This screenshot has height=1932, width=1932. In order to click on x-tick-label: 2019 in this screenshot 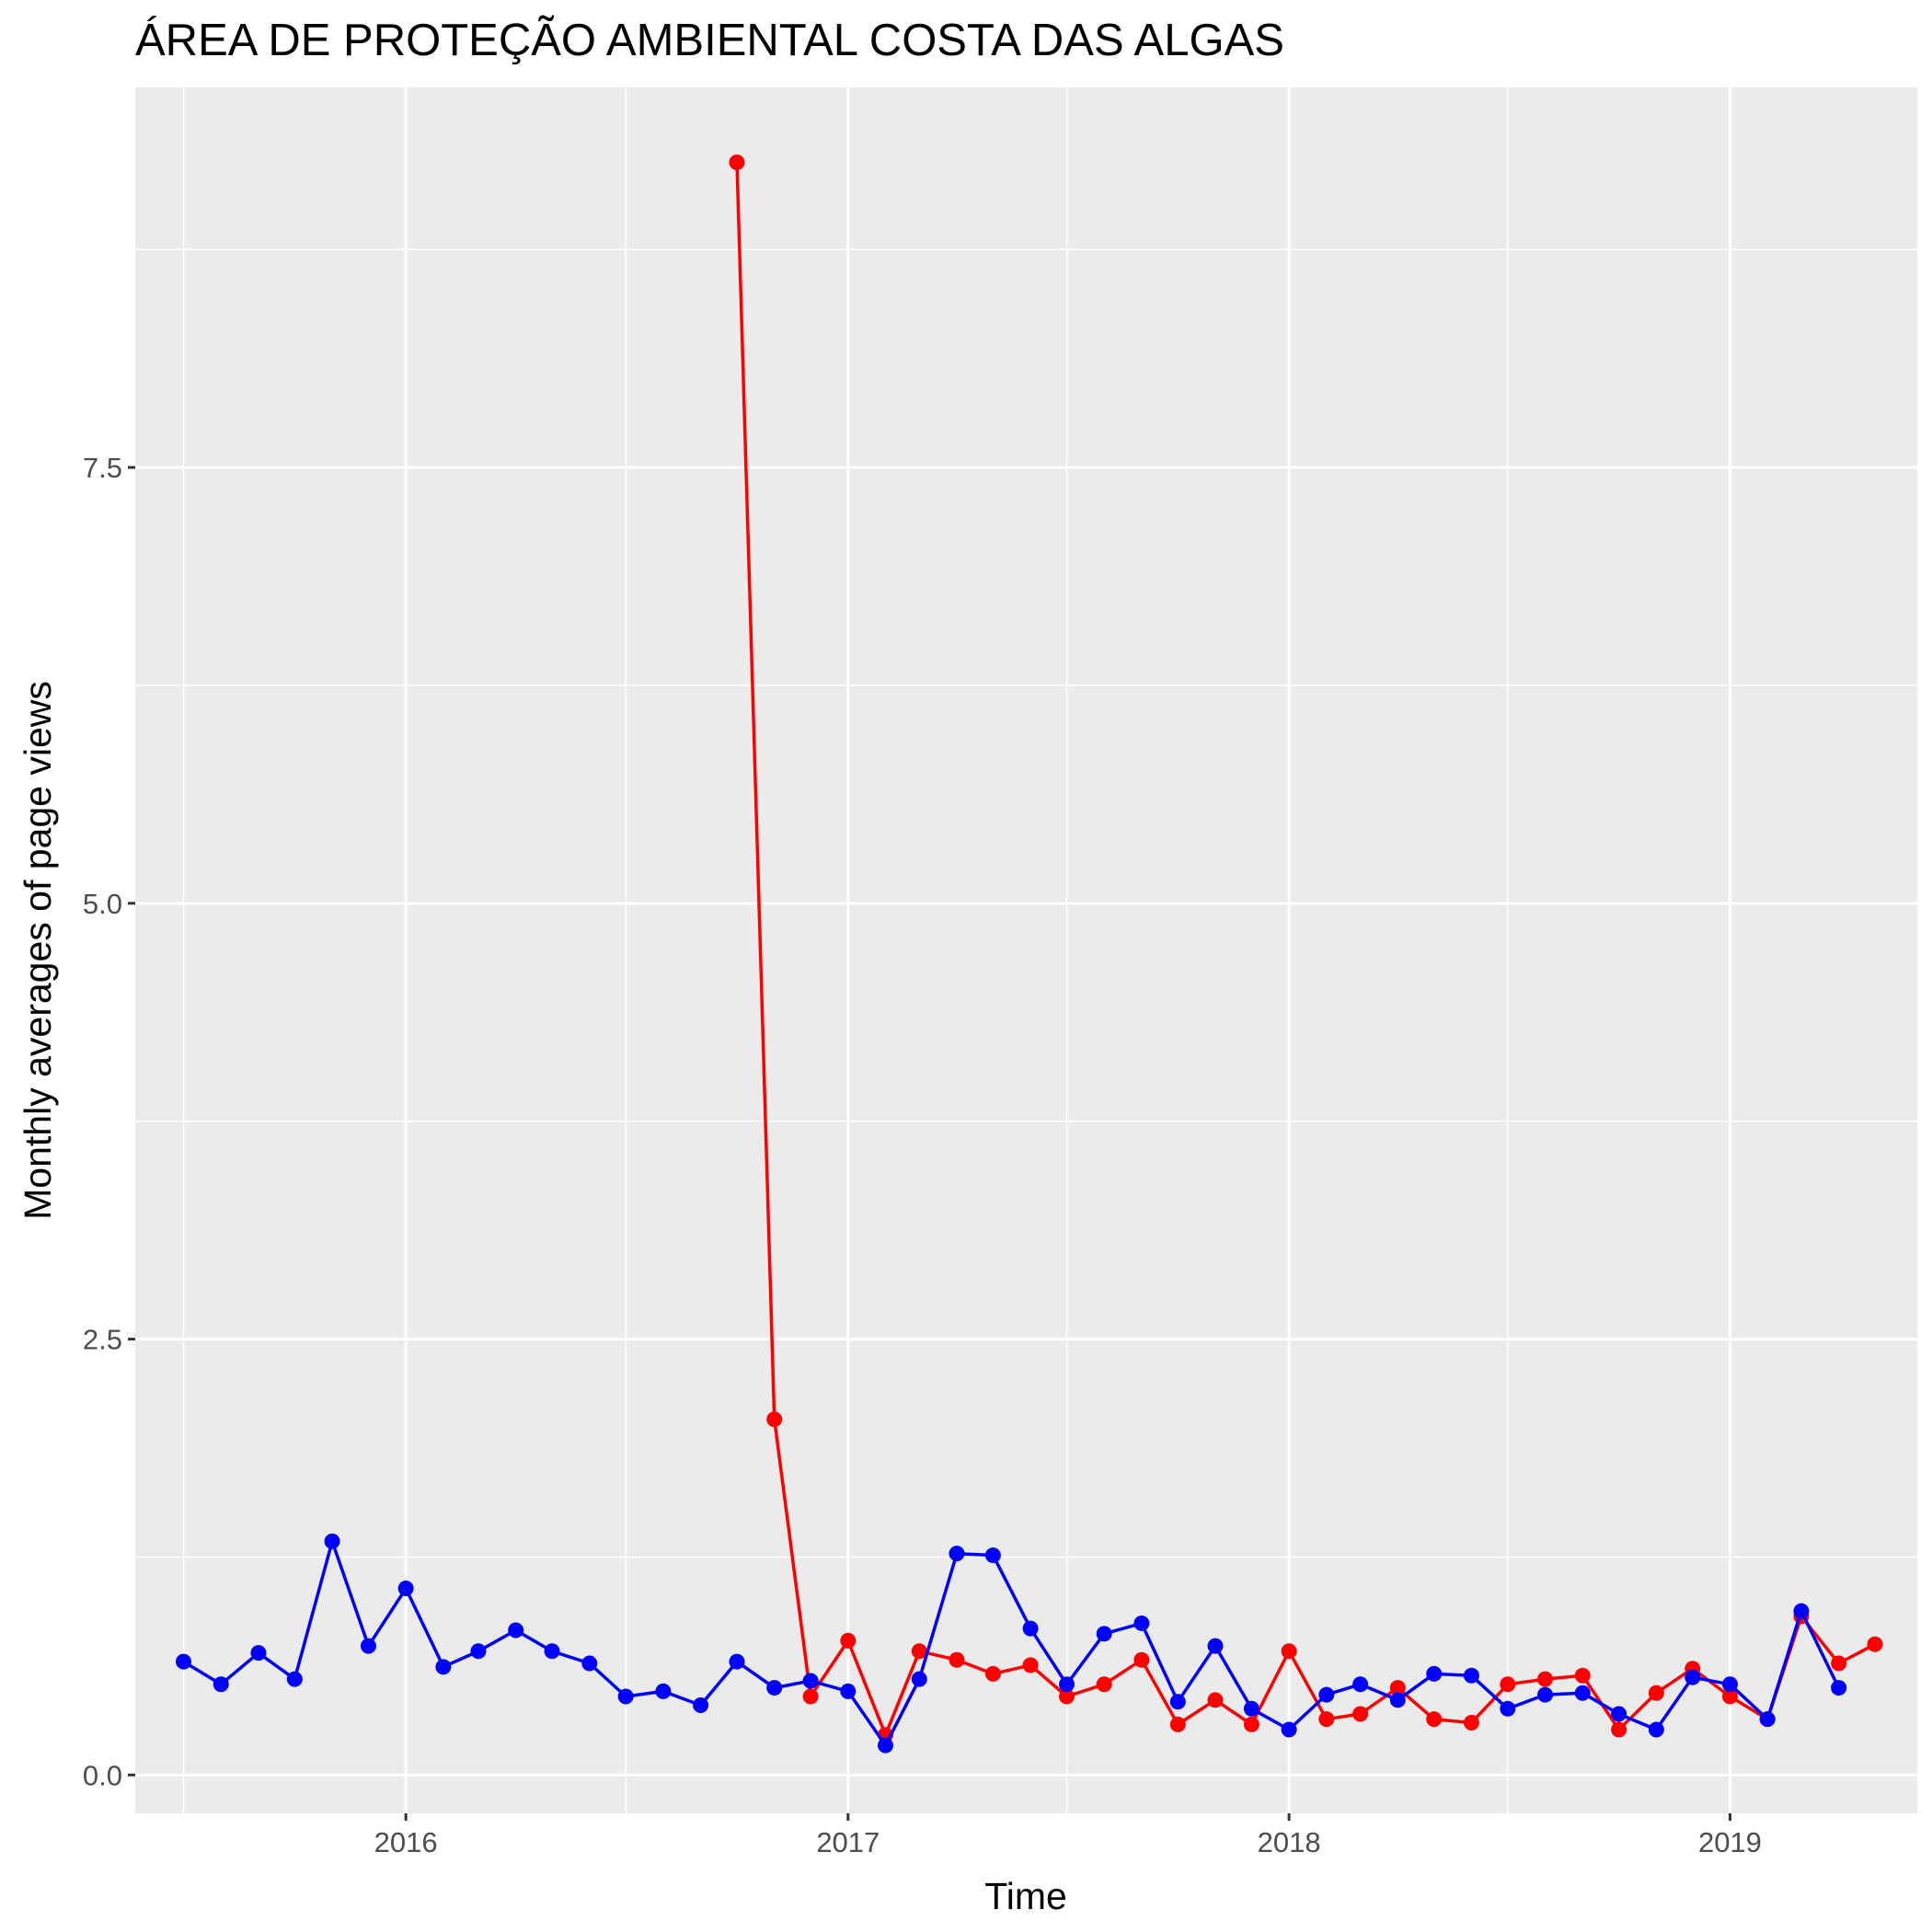, I will do `click(1730, 1842)`.